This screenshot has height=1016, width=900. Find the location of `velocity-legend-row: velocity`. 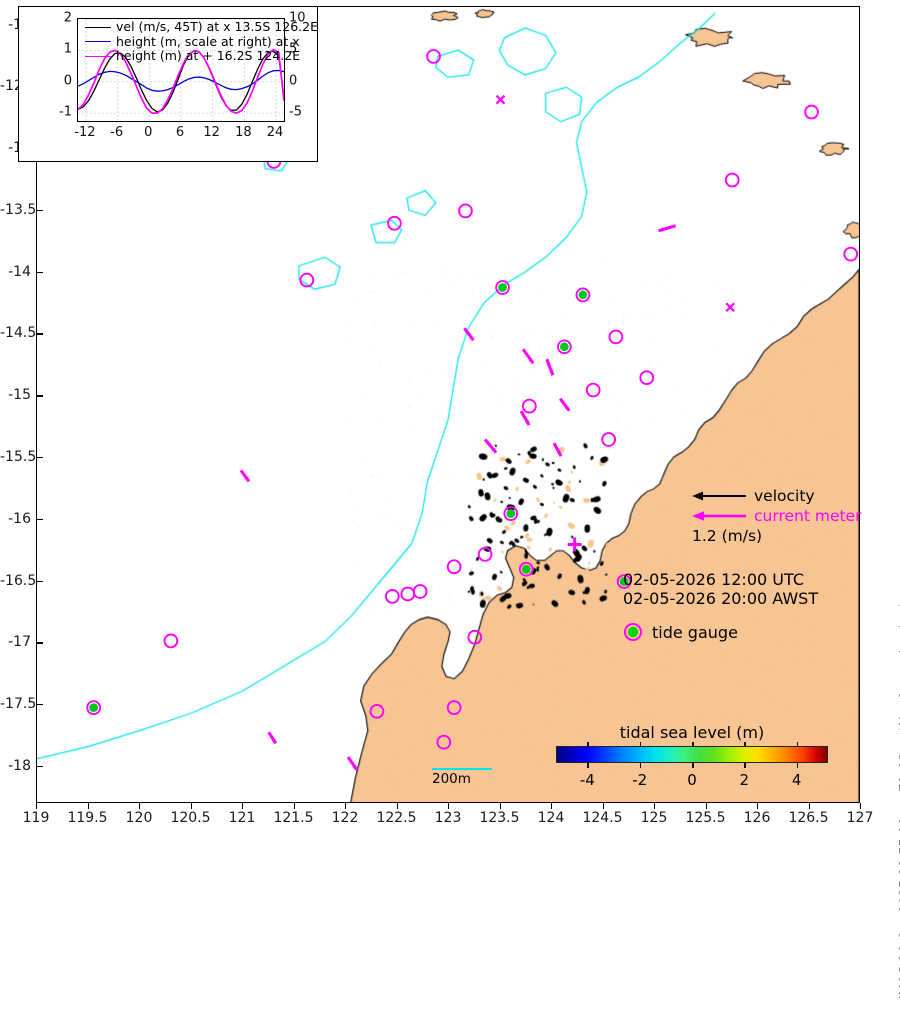

velocity-legend-row: velocity is located at coordinates (776, 496).